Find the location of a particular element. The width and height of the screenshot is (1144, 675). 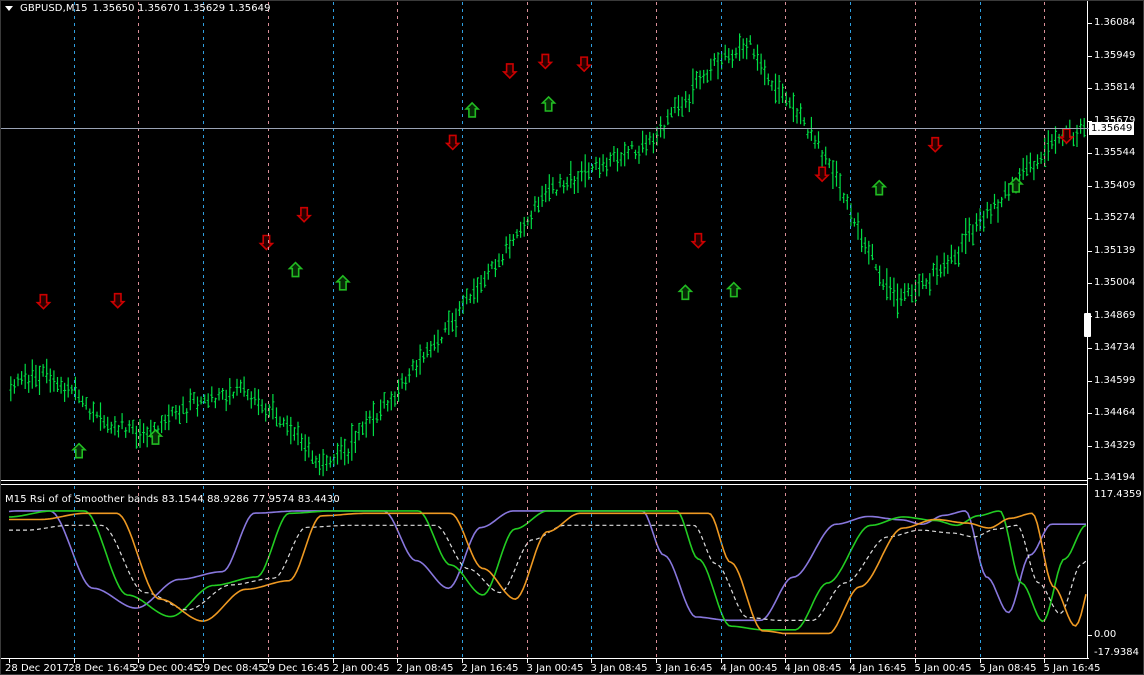

time-tick-label: 3 Jan 08:45 is located at coordinates (619, 668).